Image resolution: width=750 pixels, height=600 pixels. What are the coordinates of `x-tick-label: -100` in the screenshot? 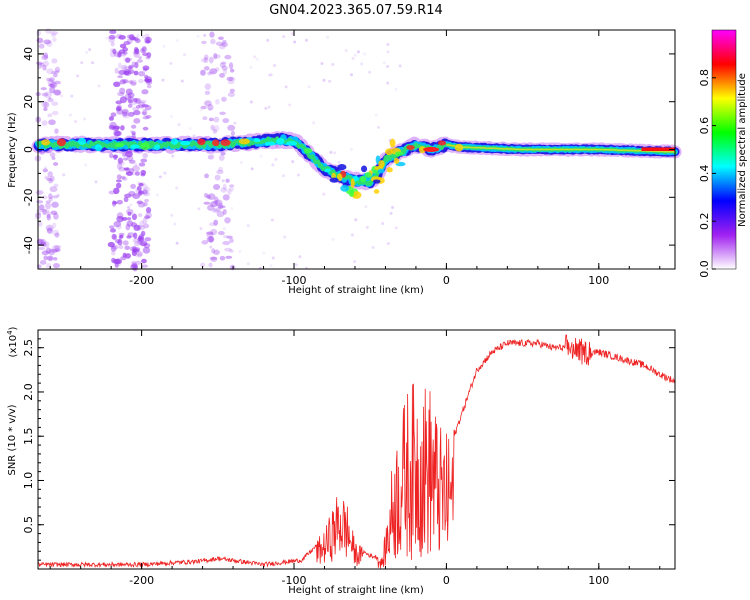 It's located at (294, 280).